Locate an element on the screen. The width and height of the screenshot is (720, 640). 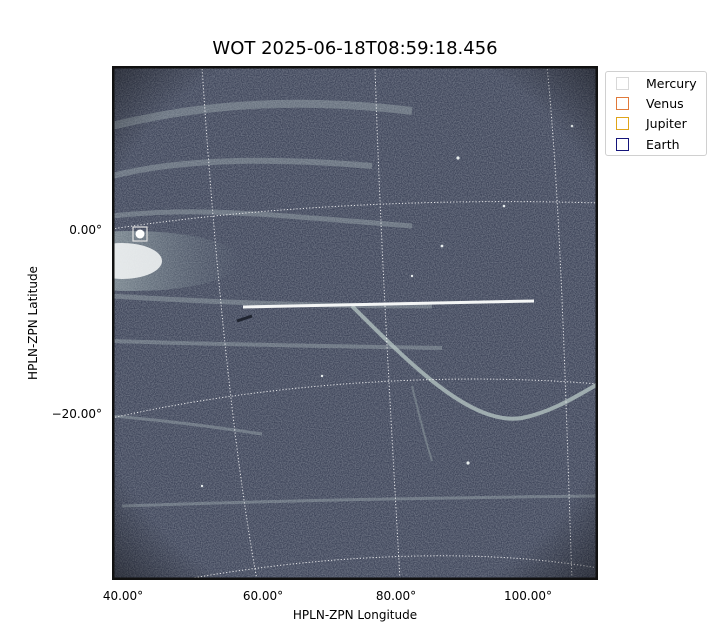
legend-item-jupiter: Jupiter is located at coordinates (651, 123).